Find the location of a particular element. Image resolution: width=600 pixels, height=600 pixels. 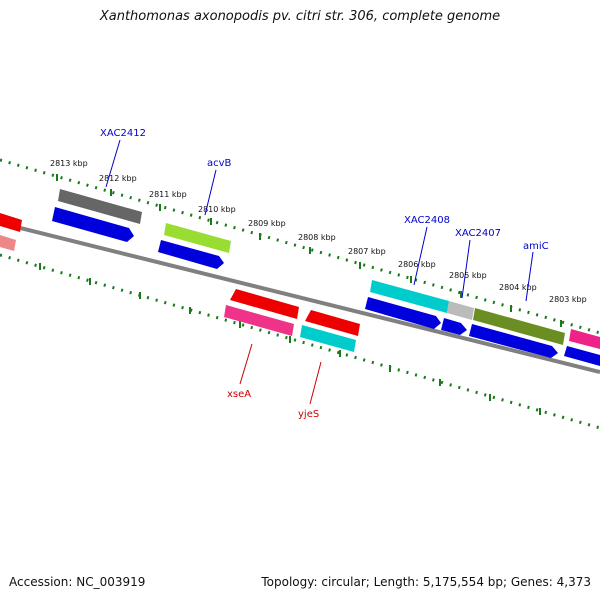

gene-label-amic: amiC is located at coordinates (536, 246).